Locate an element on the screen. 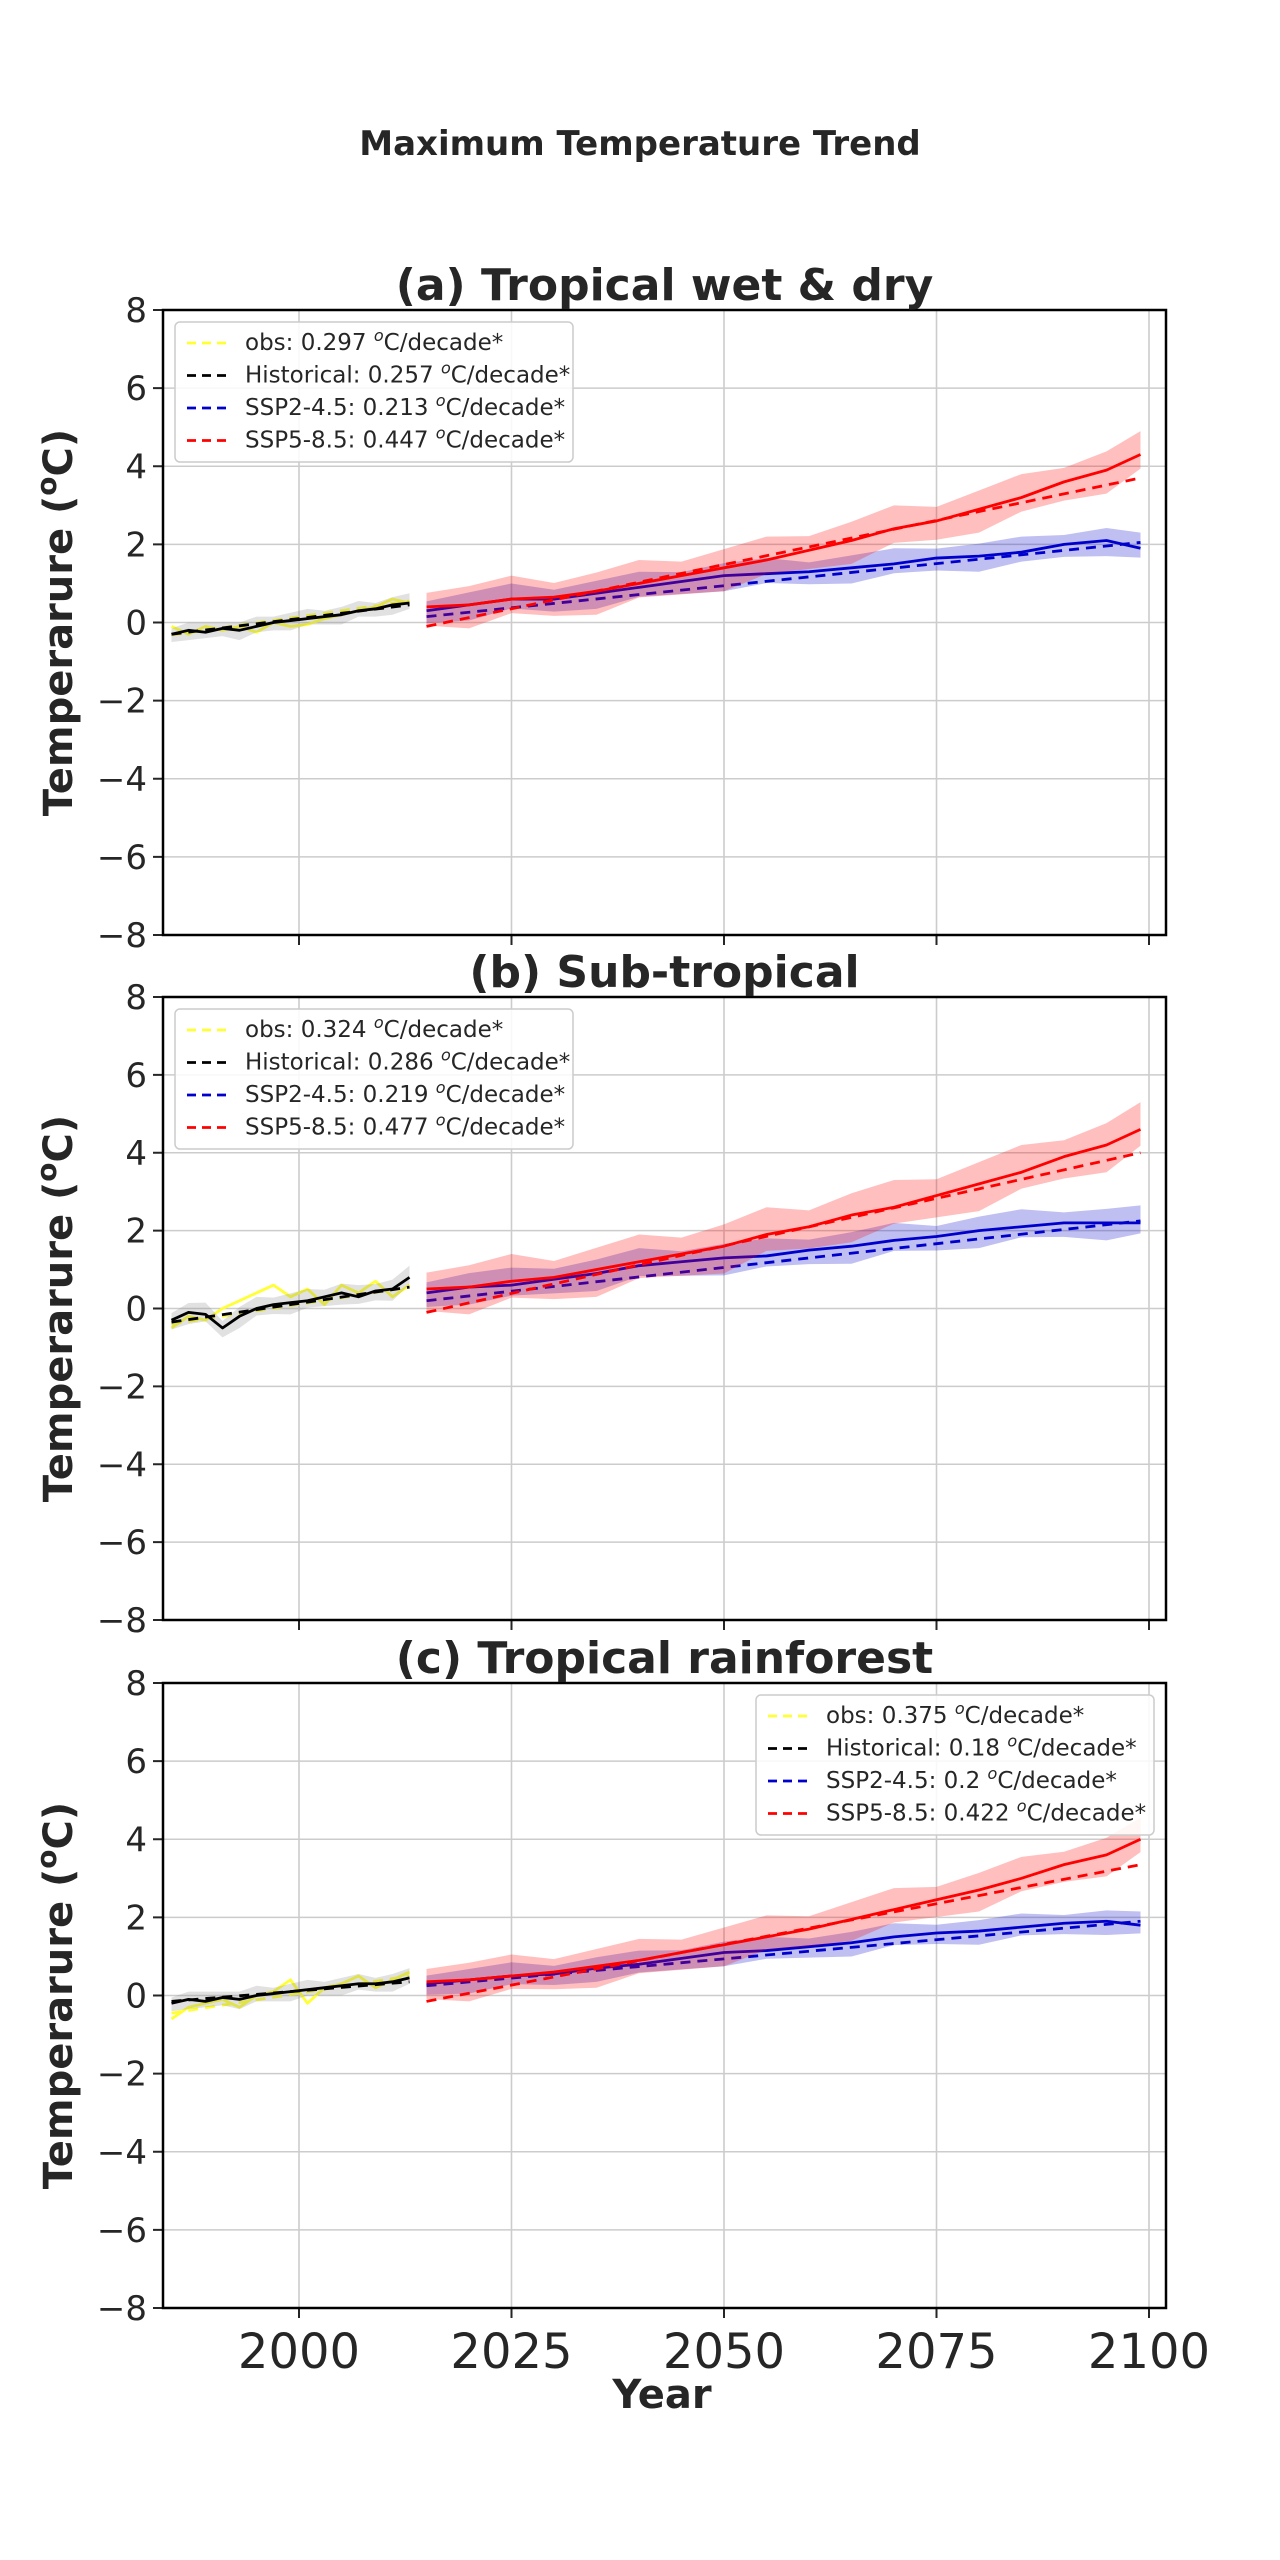  legend-entry-prefix: SSP2-4.5: 0.2 is located at coordinates (907, 1781).